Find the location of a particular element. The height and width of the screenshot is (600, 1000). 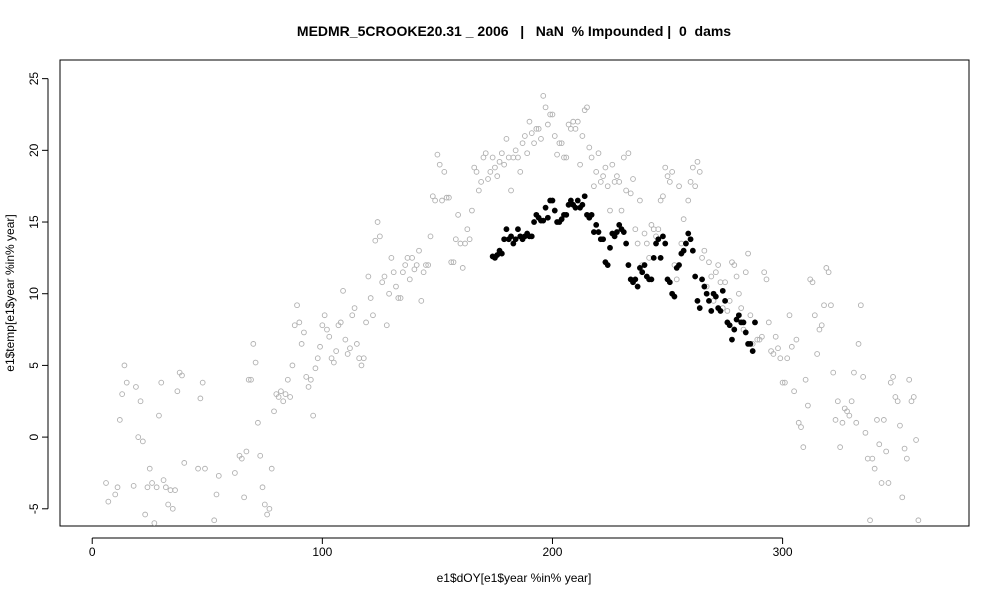

x-tick-label: 200 is located at coordinates (552, 552).